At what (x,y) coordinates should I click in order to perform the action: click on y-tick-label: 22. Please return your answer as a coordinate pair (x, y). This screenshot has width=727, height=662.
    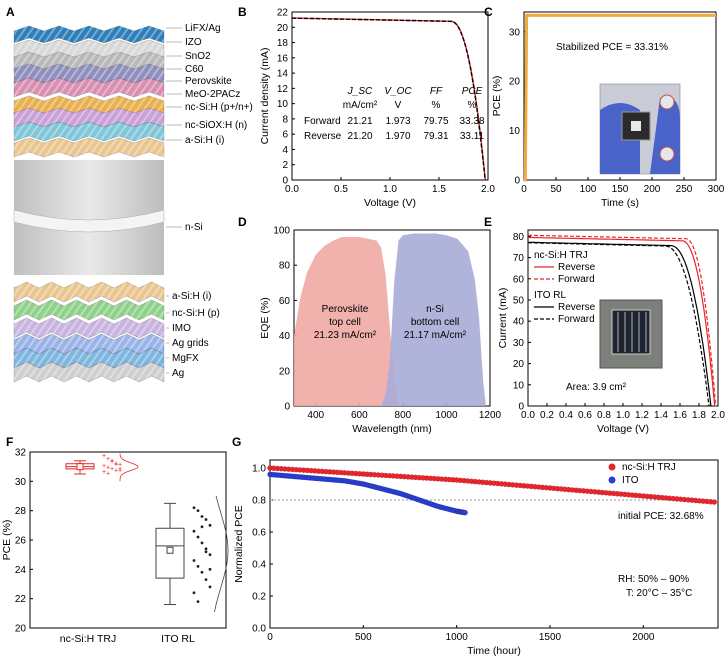
    Looking at the image, I should click on (283, 13).